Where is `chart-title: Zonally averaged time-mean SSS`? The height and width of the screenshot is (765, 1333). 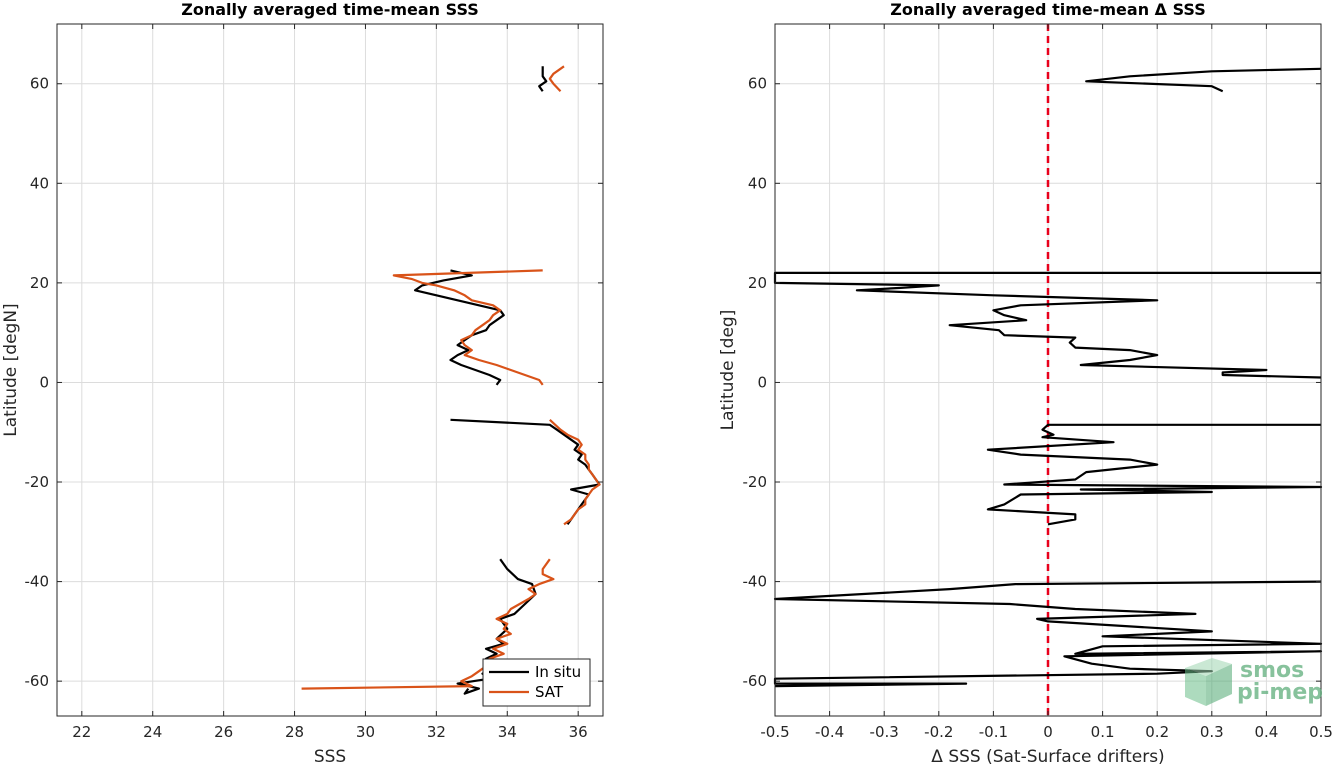 chart-title: Zonally averaged time-mean SSS is located at coordinates (330, 9).